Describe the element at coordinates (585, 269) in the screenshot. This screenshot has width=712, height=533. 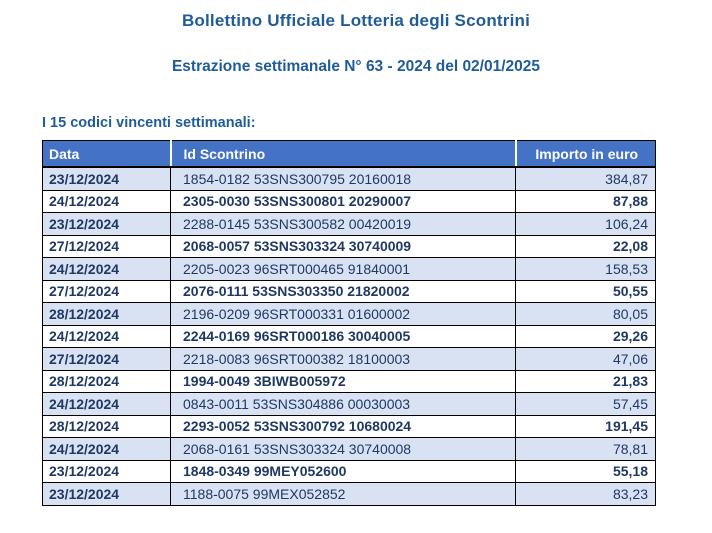
I see `amount-cell: 158,53` at that location.